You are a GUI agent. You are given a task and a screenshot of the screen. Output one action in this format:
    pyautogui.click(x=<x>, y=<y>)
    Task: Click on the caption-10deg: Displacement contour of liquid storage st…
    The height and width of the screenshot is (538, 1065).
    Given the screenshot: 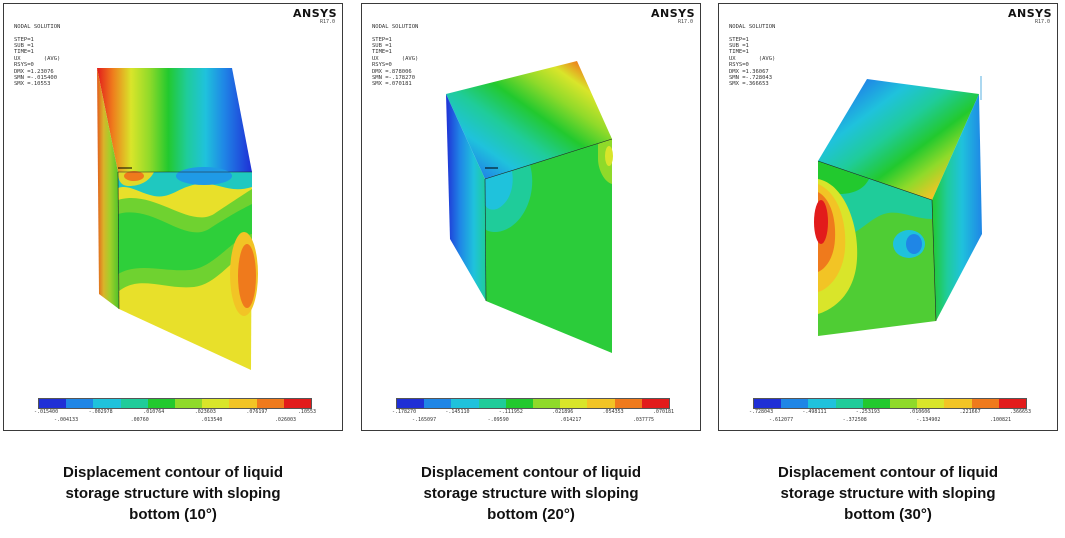 What is the action you would take?
    pyautogui.click(x=172, y=493)
    